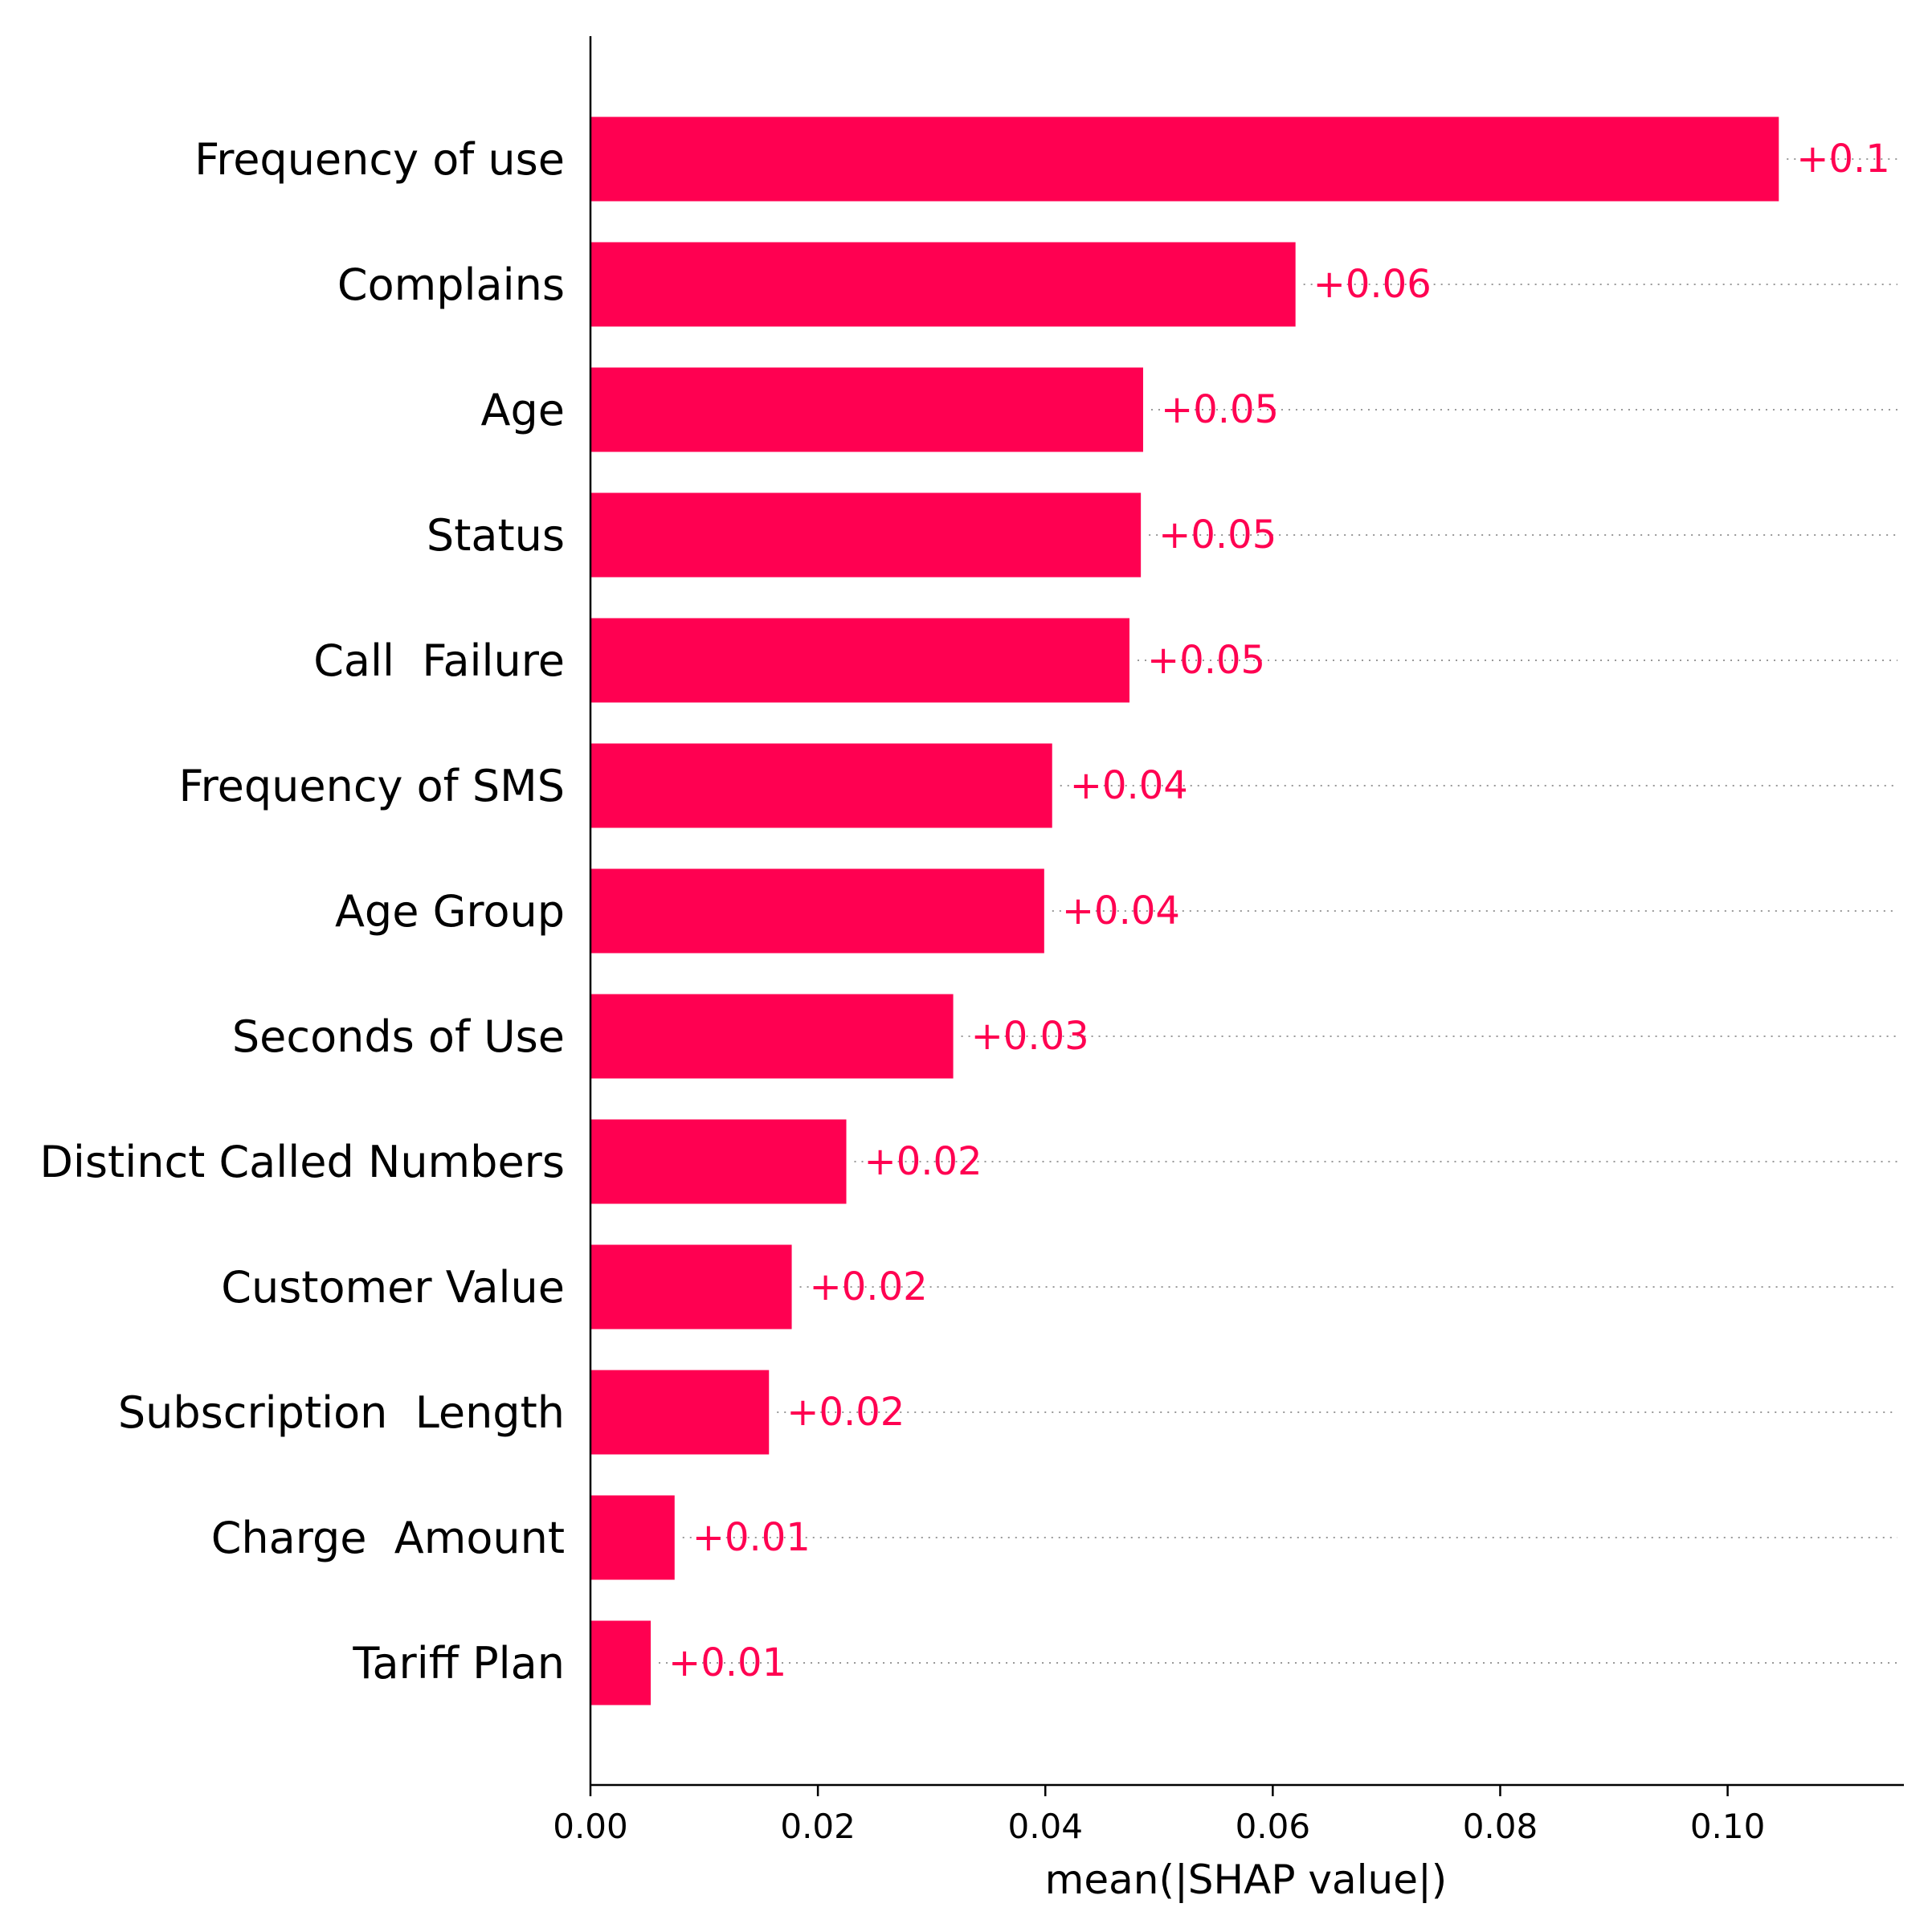 This screenshot has height=1932, width=1928. I want to click on feature-label-2: Age, so click(523, 410).